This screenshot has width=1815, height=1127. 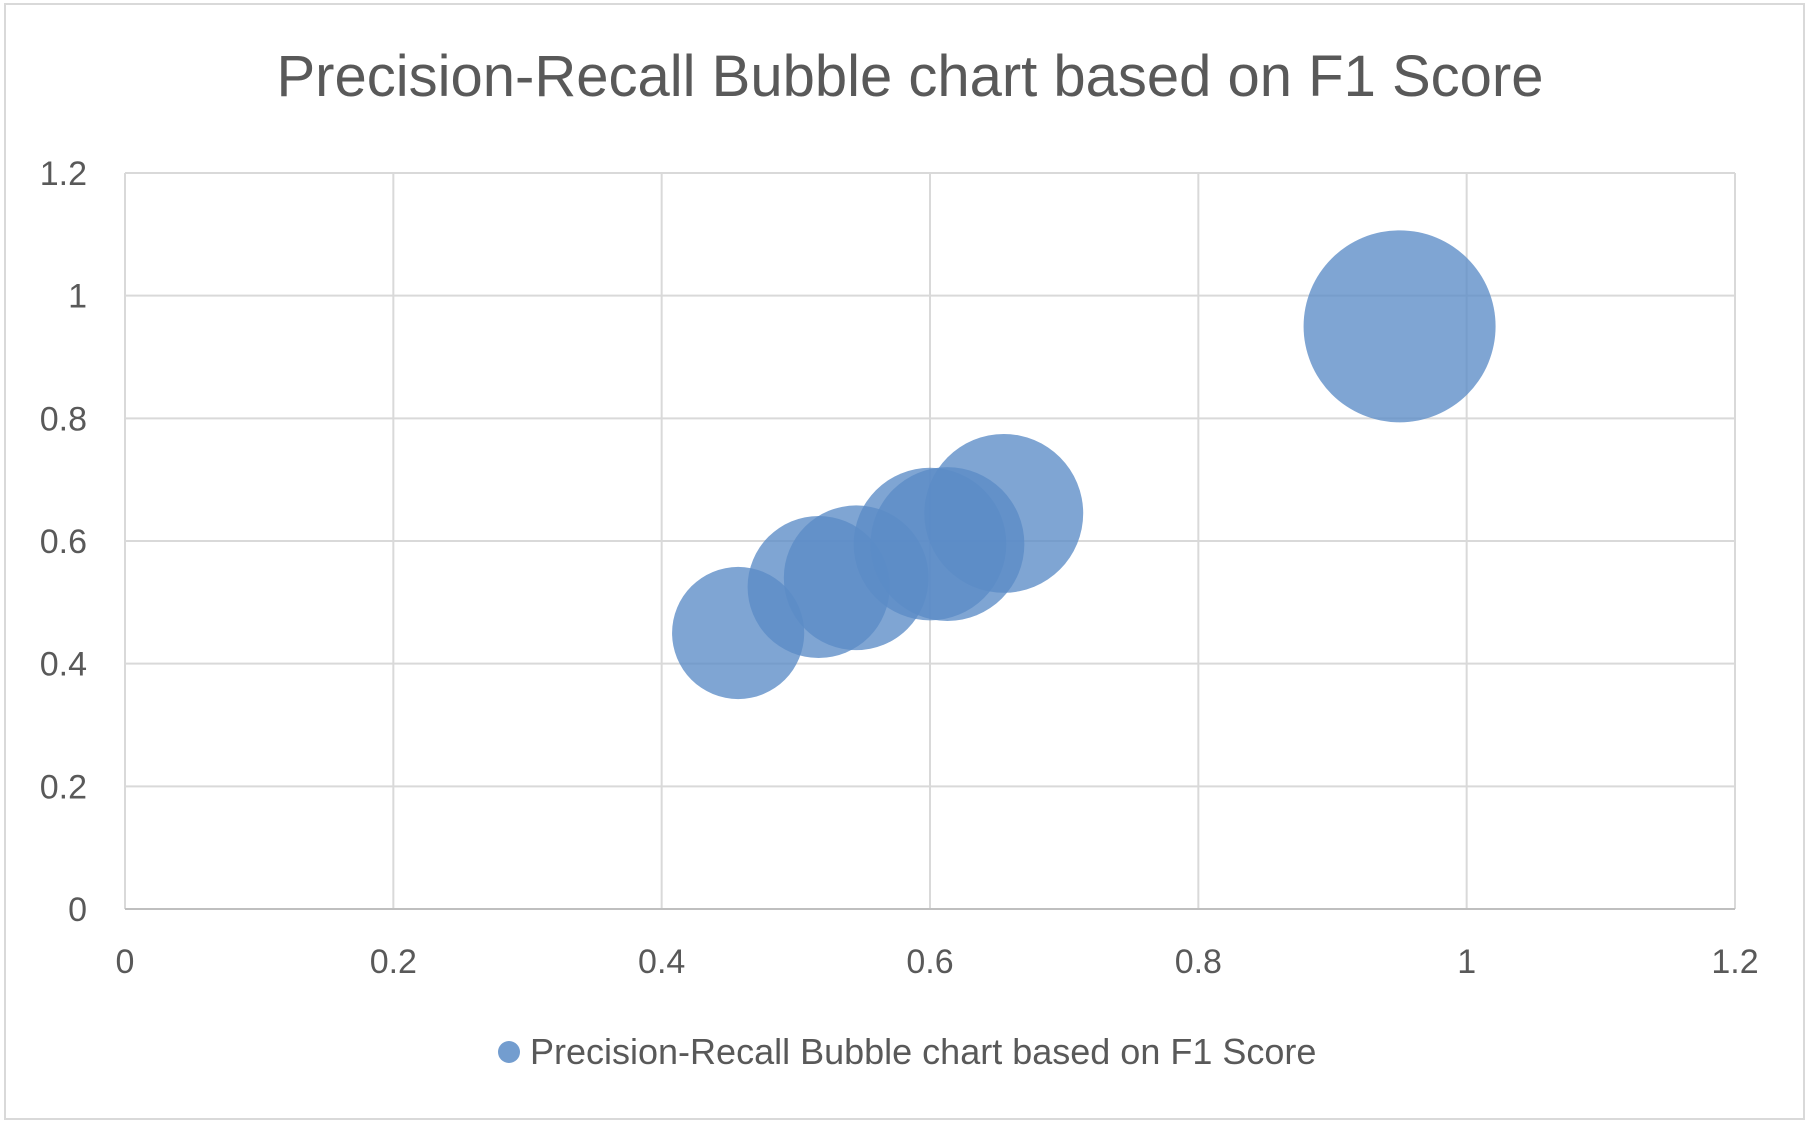 What do you see at coordinates (1466, 962) in the screenshot?
I see `x-tick-label: 1` at bounding box center [1466, 962].